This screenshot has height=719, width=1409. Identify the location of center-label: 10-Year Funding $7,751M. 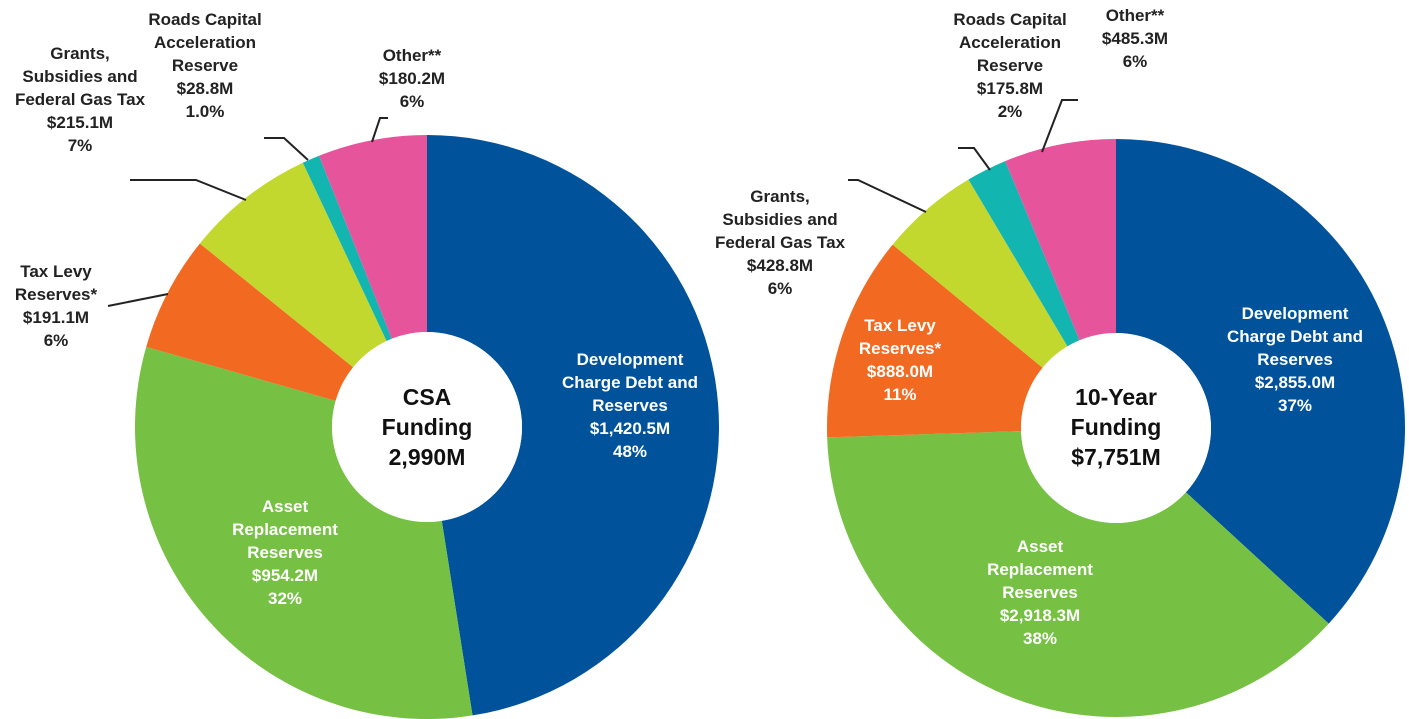
(1116, 427).